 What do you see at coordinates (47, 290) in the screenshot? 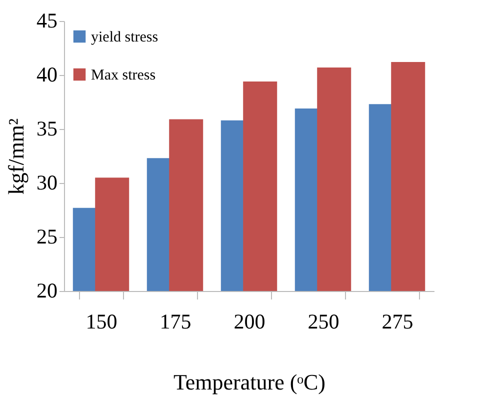
I see `y-tick-label: 20` at bounding box center [47, 290].